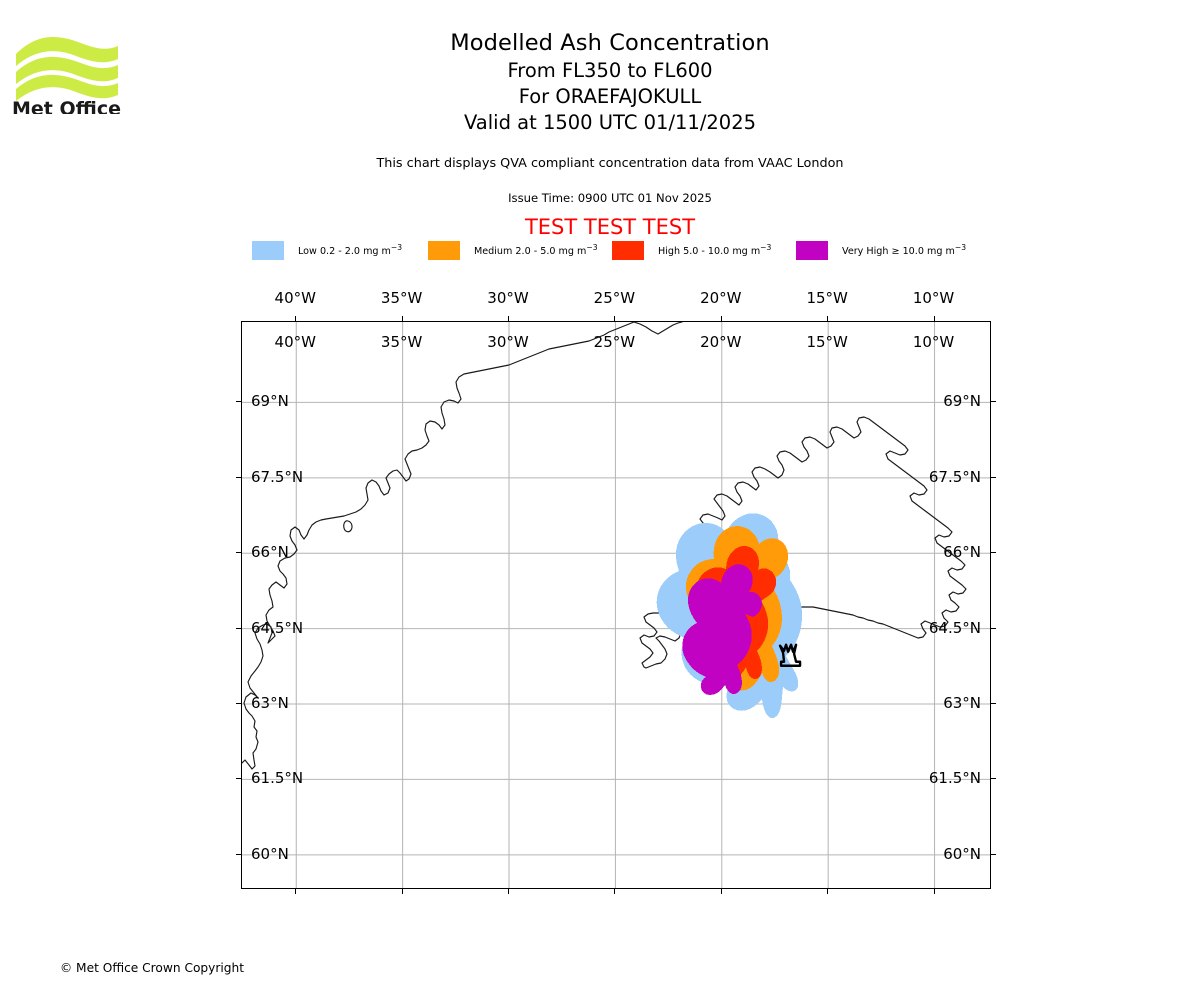 Image resolution: width=1200 pixels, height=1000 pixels. I want to click on axis-label-lat-right: 61.5°N, so click(277, 778).